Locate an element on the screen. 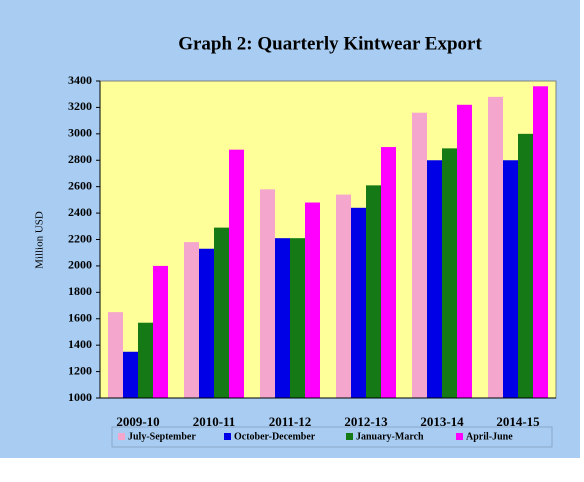  y-tick-label: 1200 is located at coordinates (80, 370).